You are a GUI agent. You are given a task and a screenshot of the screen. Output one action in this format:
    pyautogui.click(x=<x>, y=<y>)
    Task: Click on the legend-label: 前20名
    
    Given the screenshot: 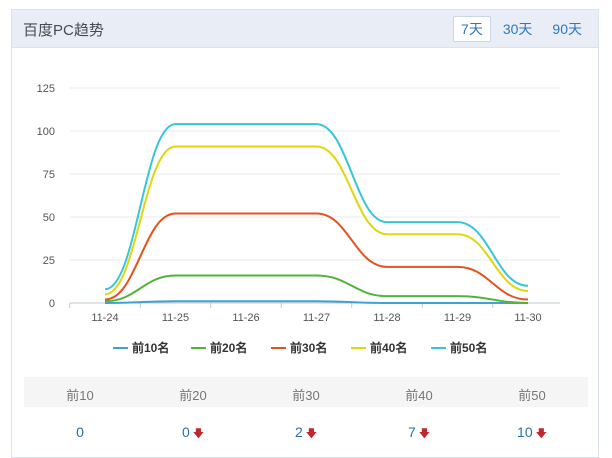 What is the action you would take?
    pyautogui.click(x=228, y=347)
    